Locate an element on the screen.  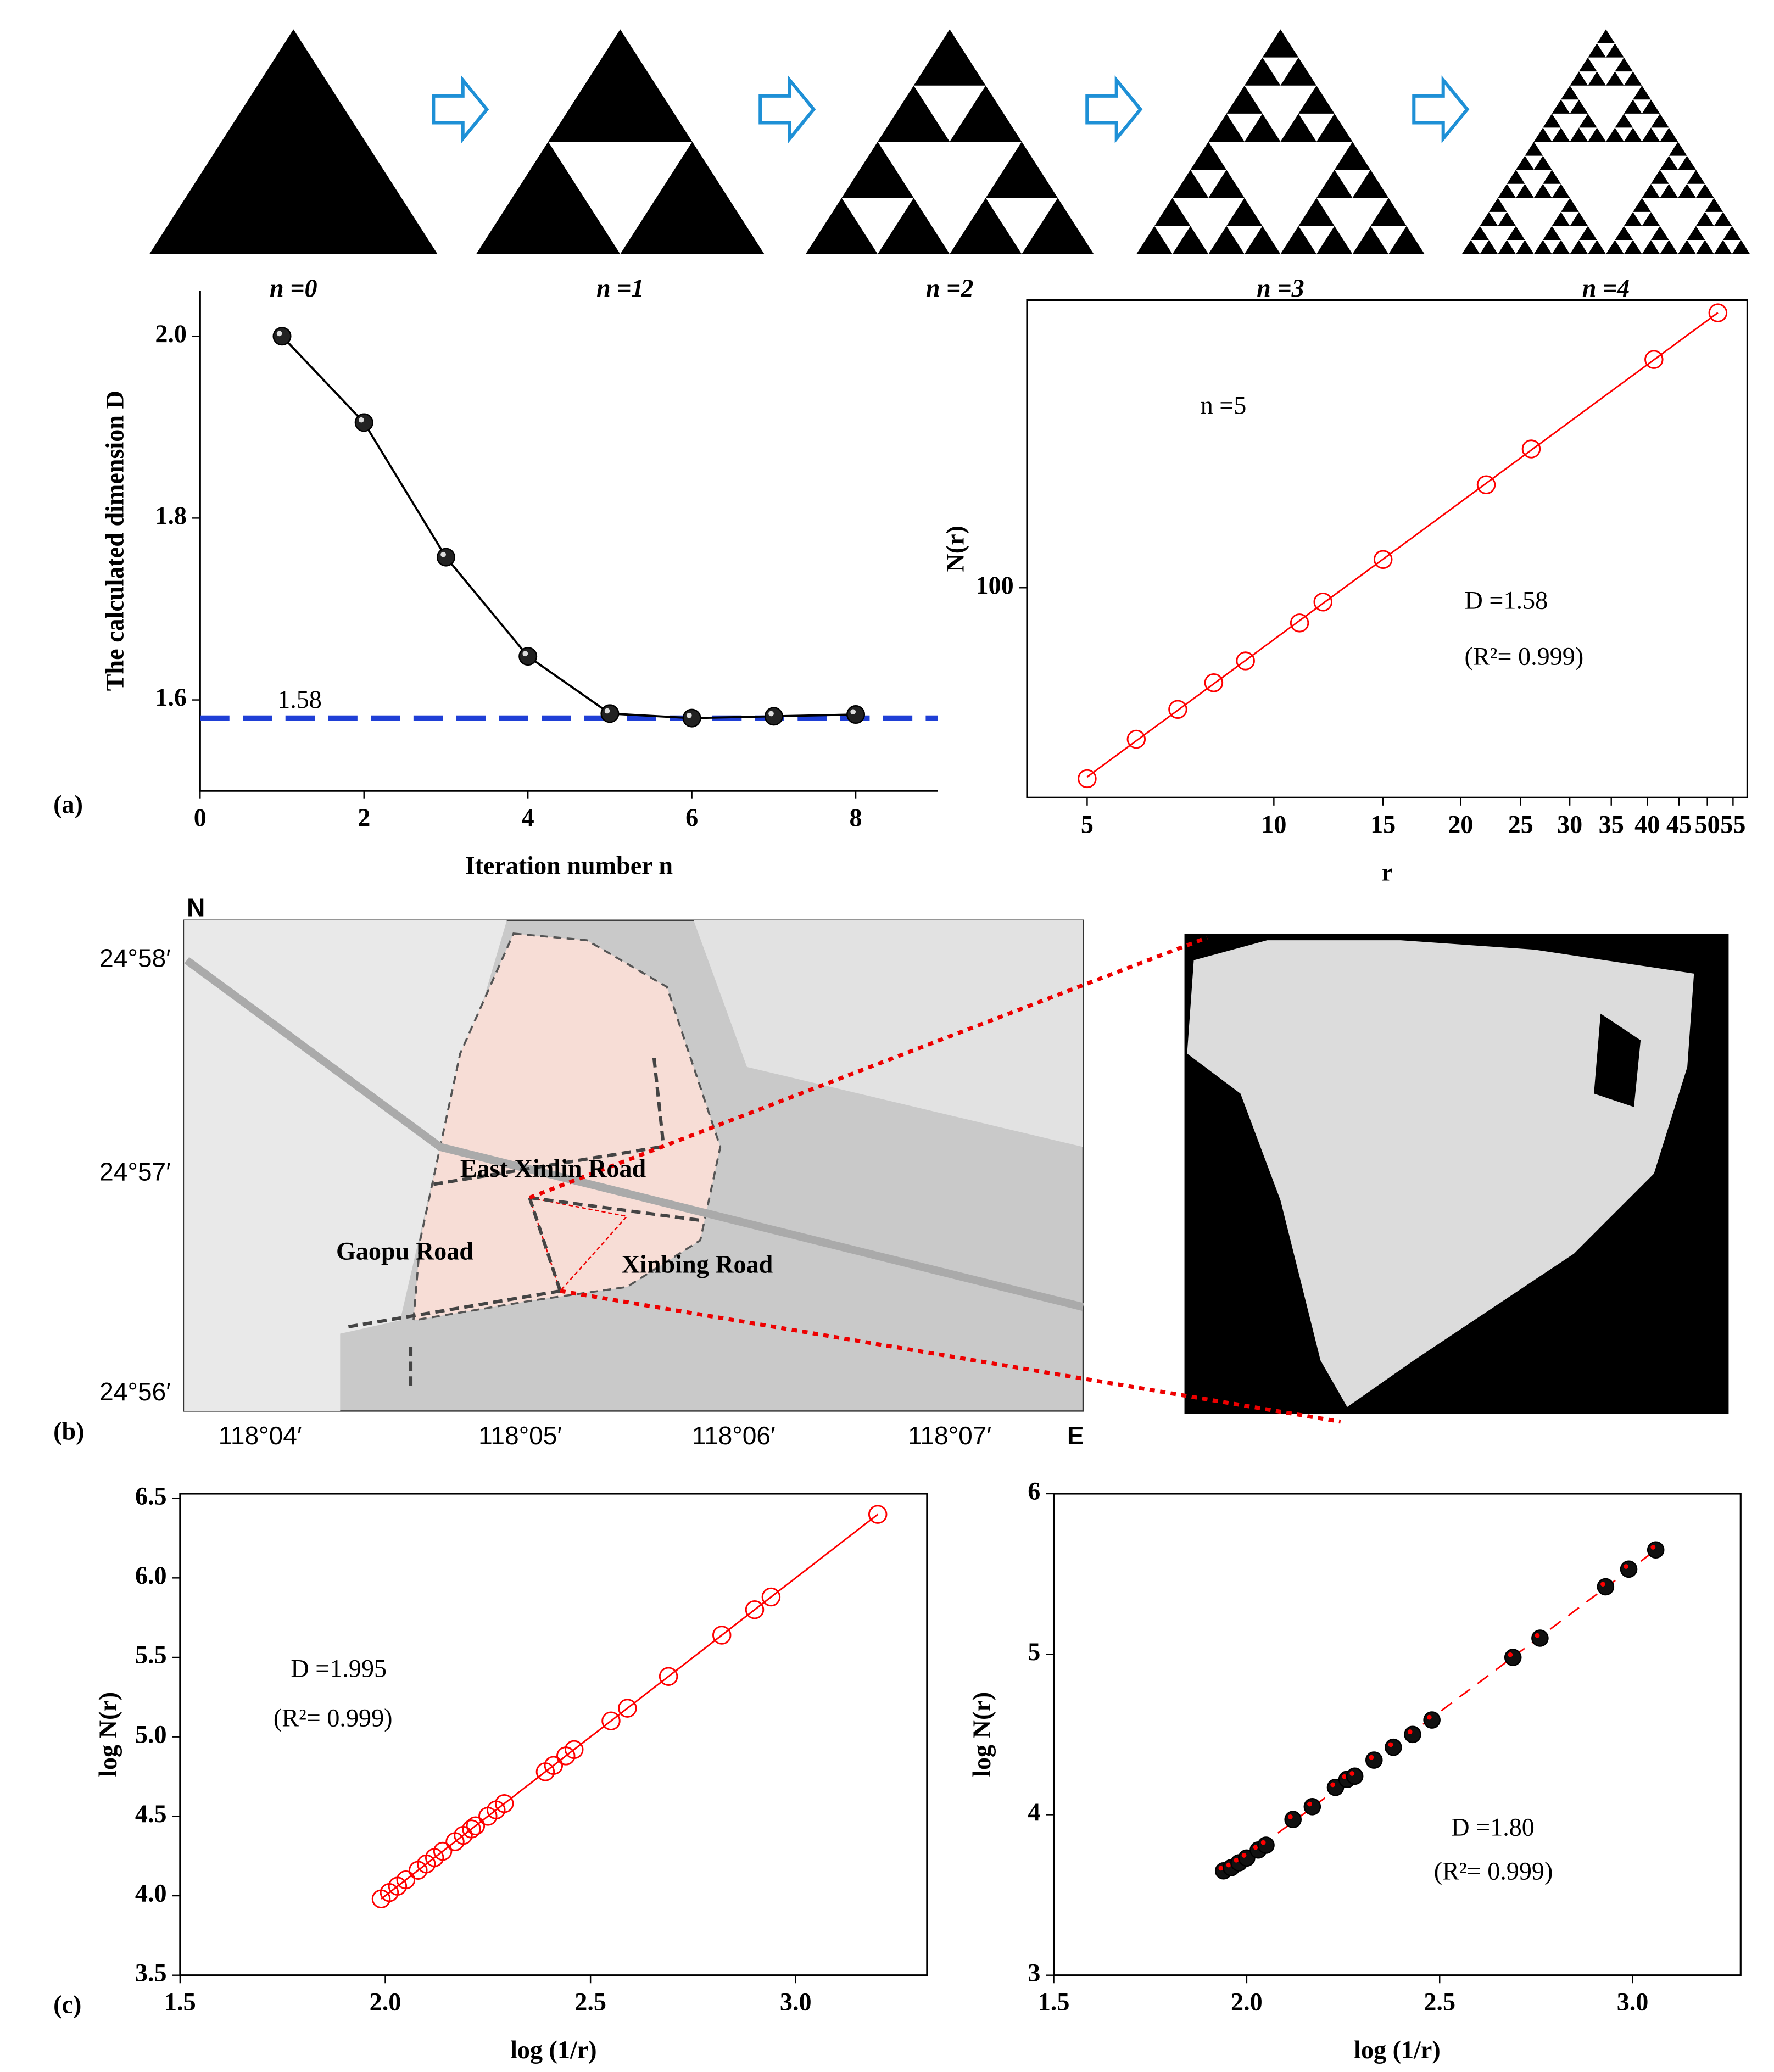
link-arrow is located at coordinates (935, 1179).